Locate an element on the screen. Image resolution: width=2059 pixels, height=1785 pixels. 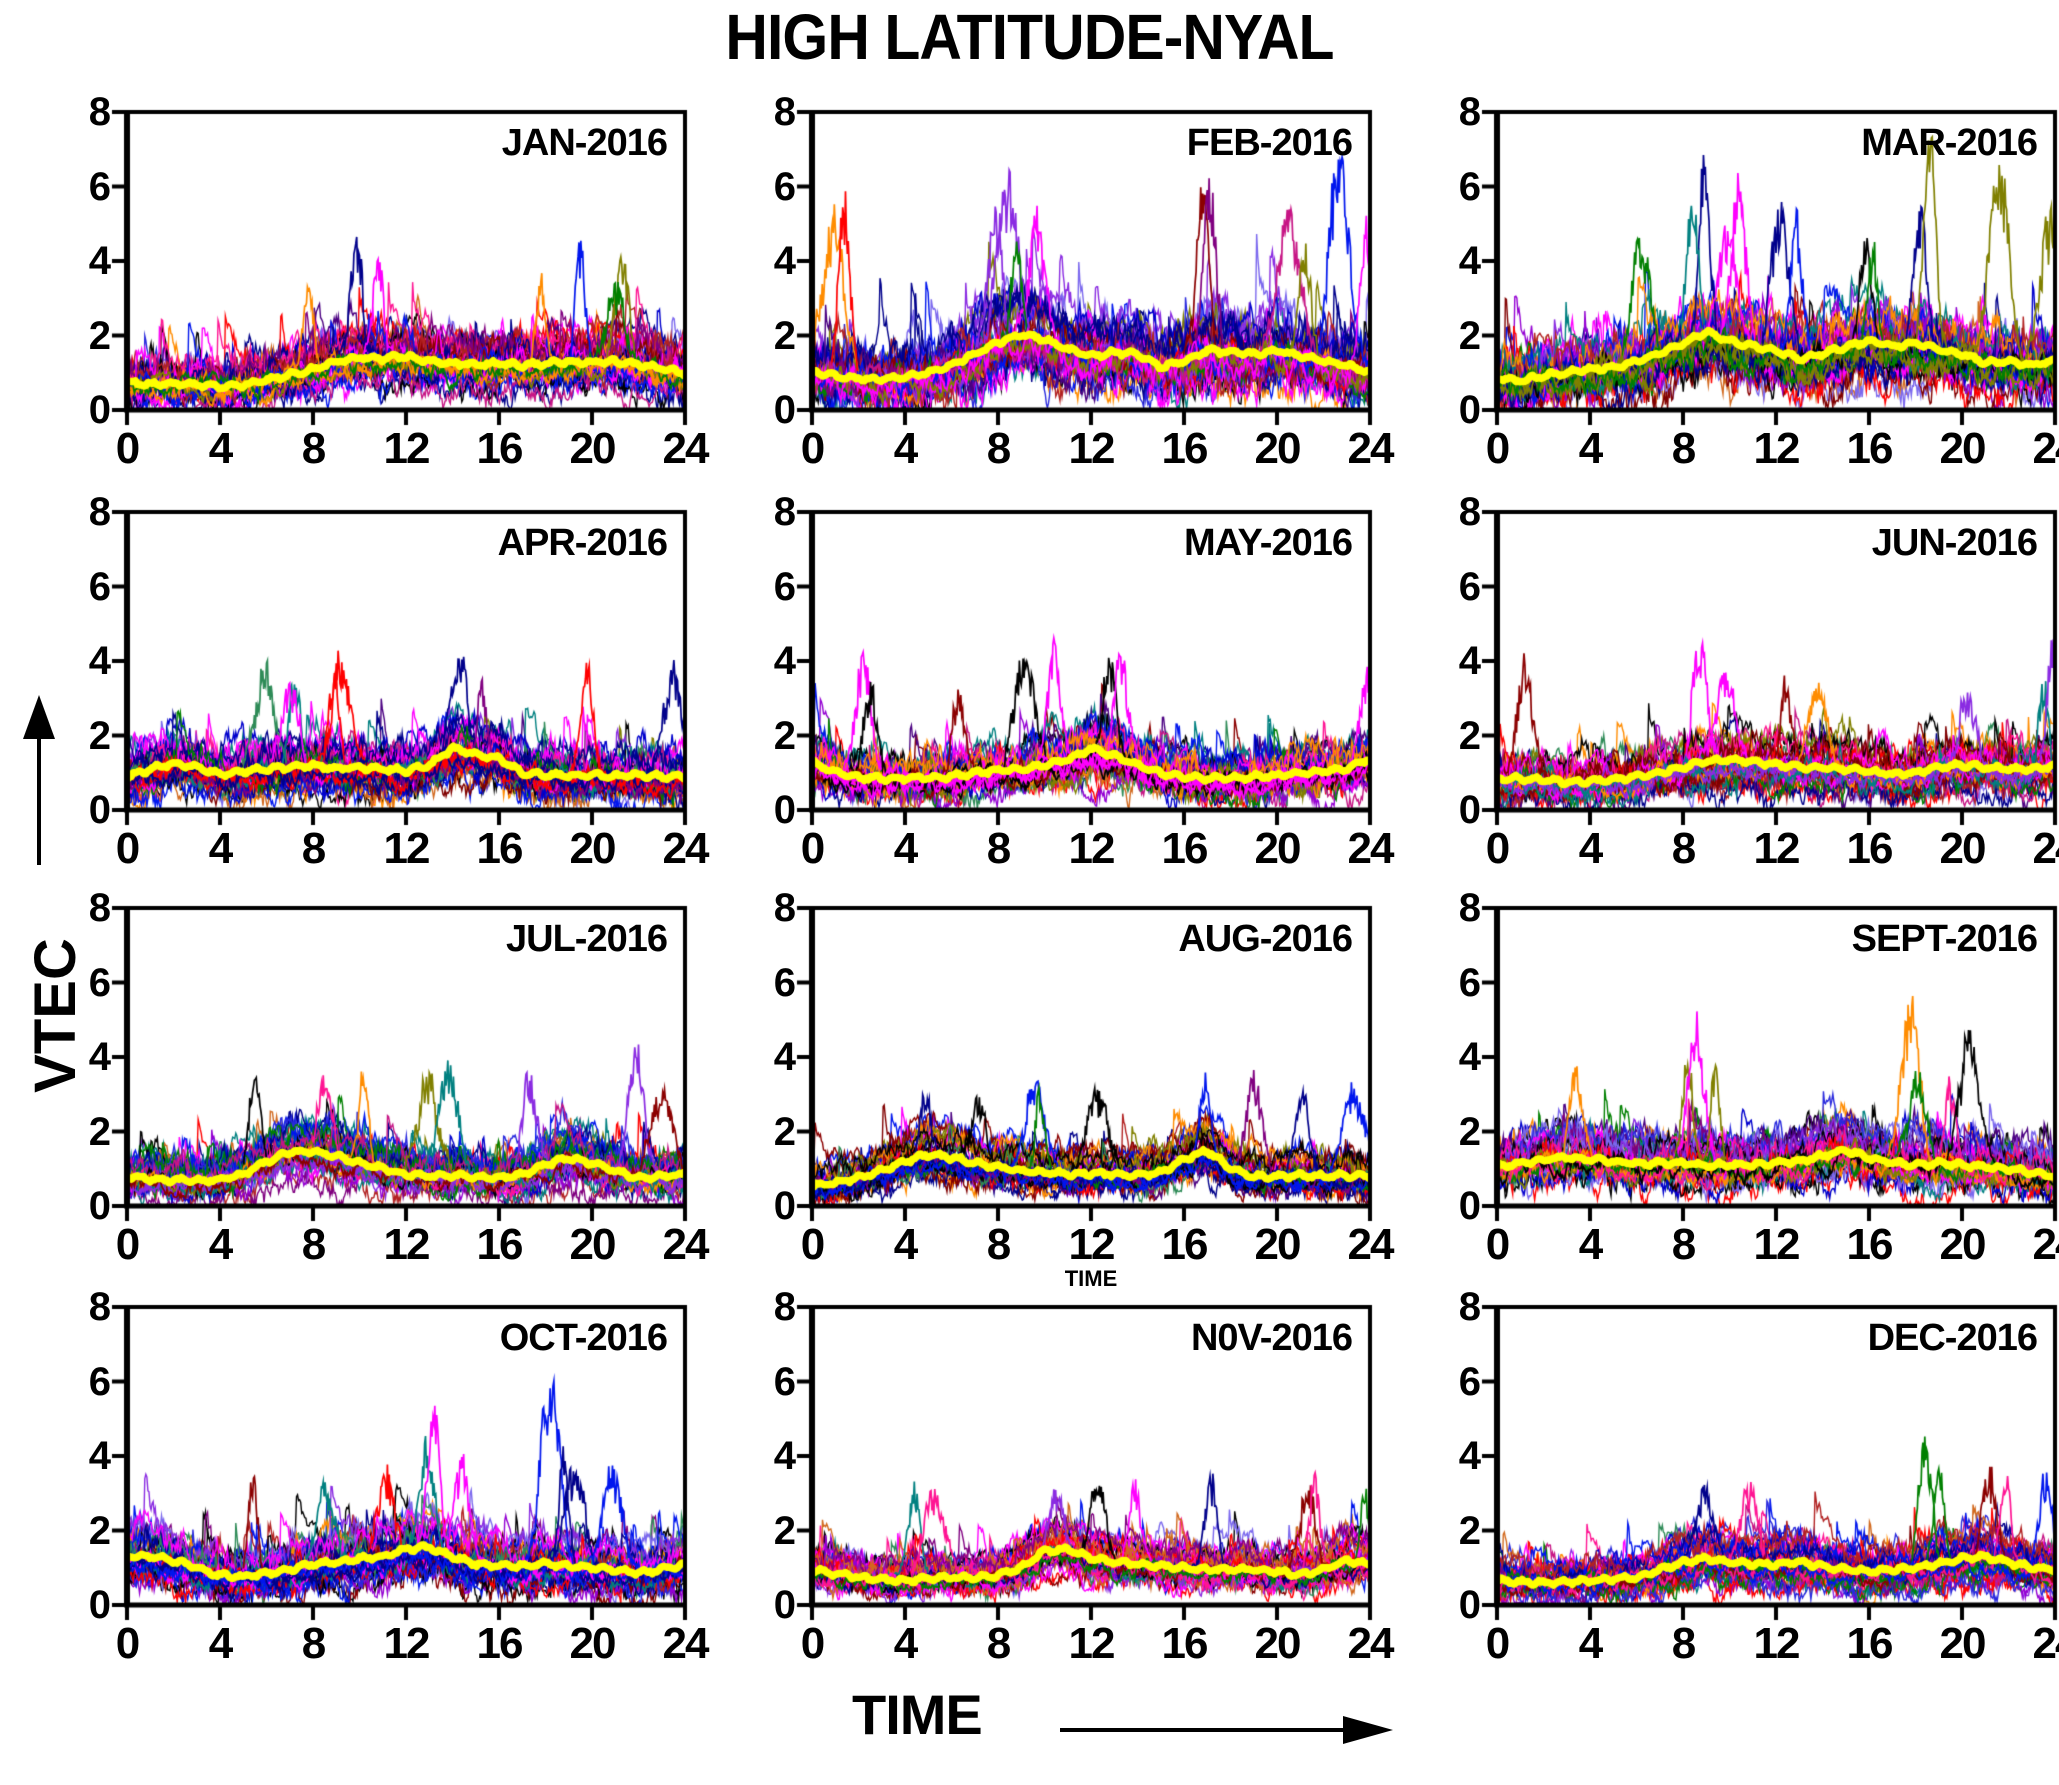
subplot-month-label: FEB-2016 is located at coordinates (1269, 143).